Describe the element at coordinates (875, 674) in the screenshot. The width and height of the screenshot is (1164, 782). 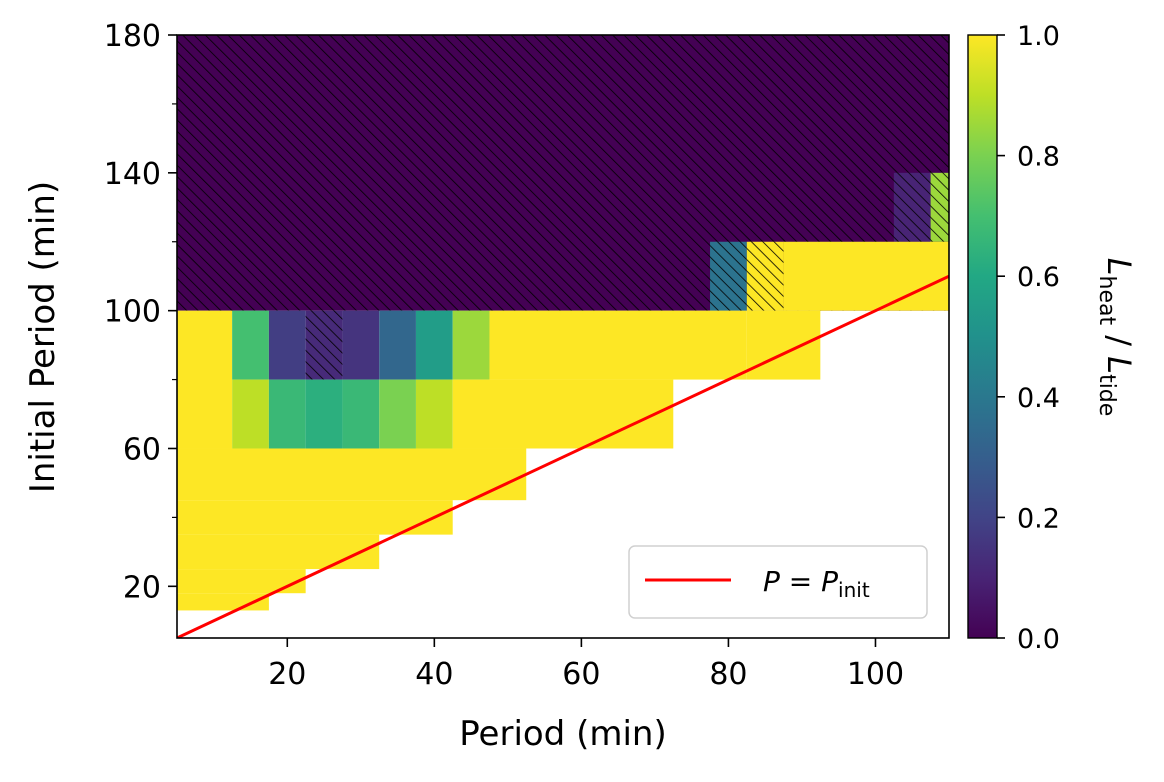
I see `x-tick-label: 100` at that location.